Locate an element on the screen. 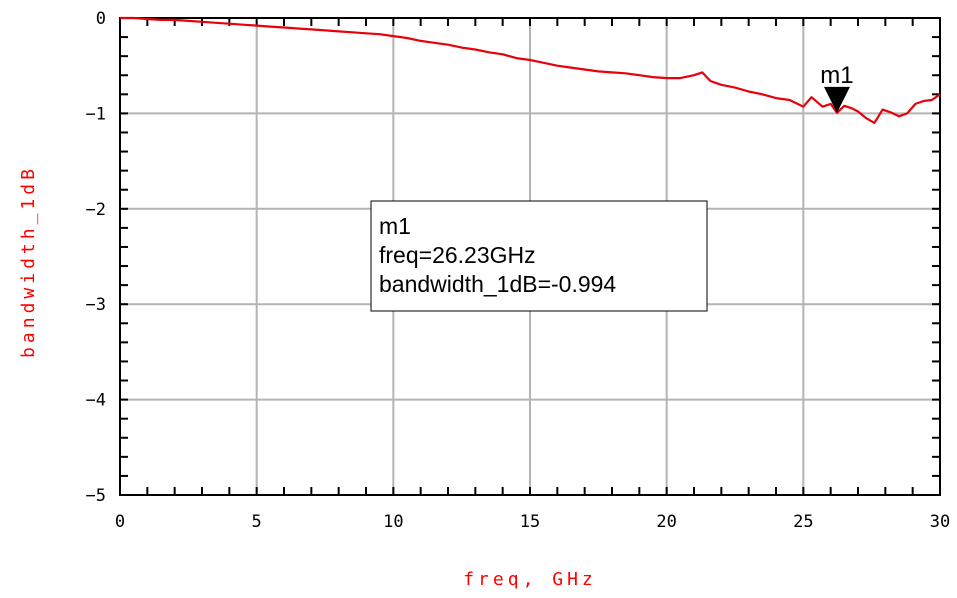 This screenshot has height=598, width=957. marker-readout-box: m1 freq=26.23GHz bandwidth_1dB=-0.994 is located at coordinates (539, 256).